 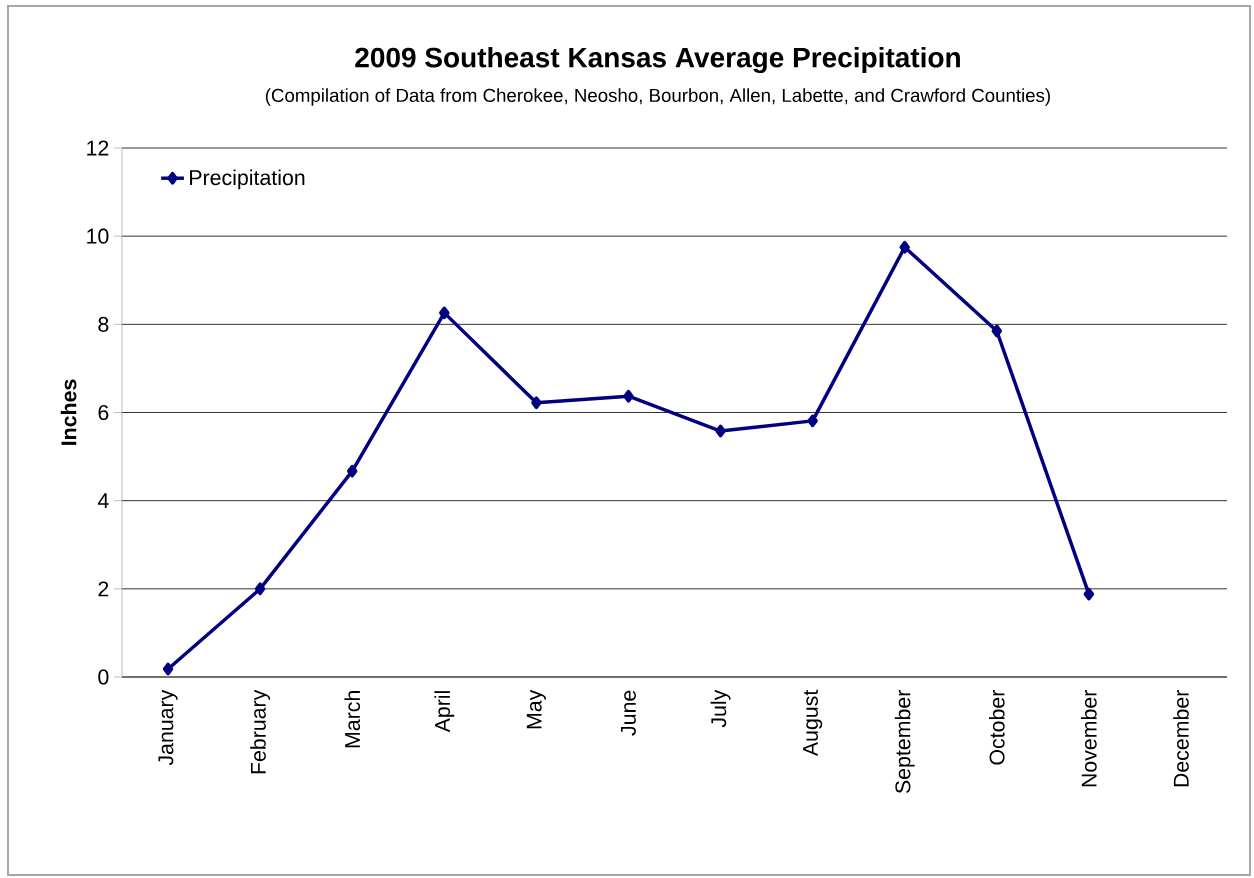 I want to click on x-tick-label: December, so click(x=1181, y=738).